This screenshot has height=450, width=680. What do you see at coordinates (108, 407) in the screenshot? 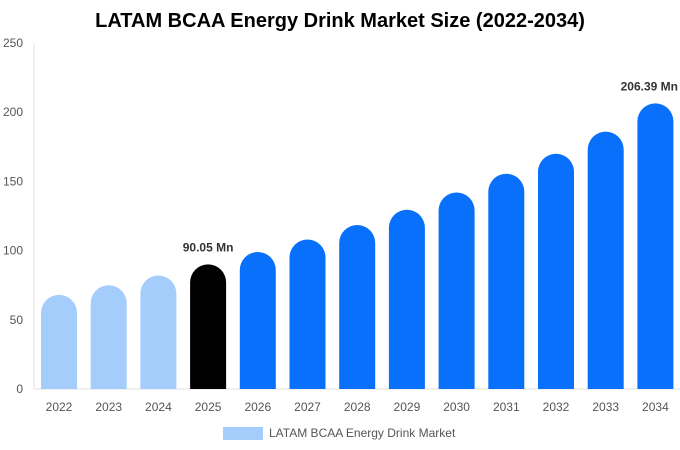
I see `x-tick-label: 2023` at bounding box center [108, 407].